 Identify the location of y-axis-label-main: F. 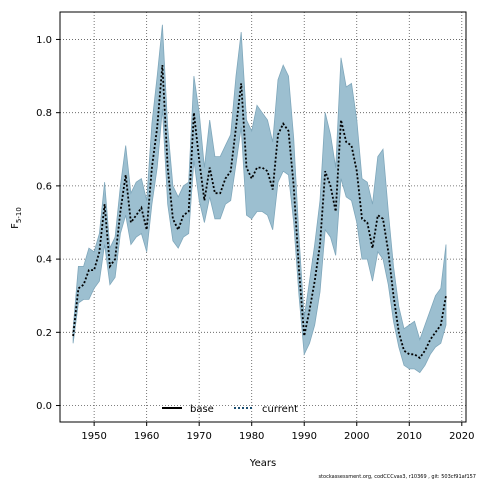
(15, 226).